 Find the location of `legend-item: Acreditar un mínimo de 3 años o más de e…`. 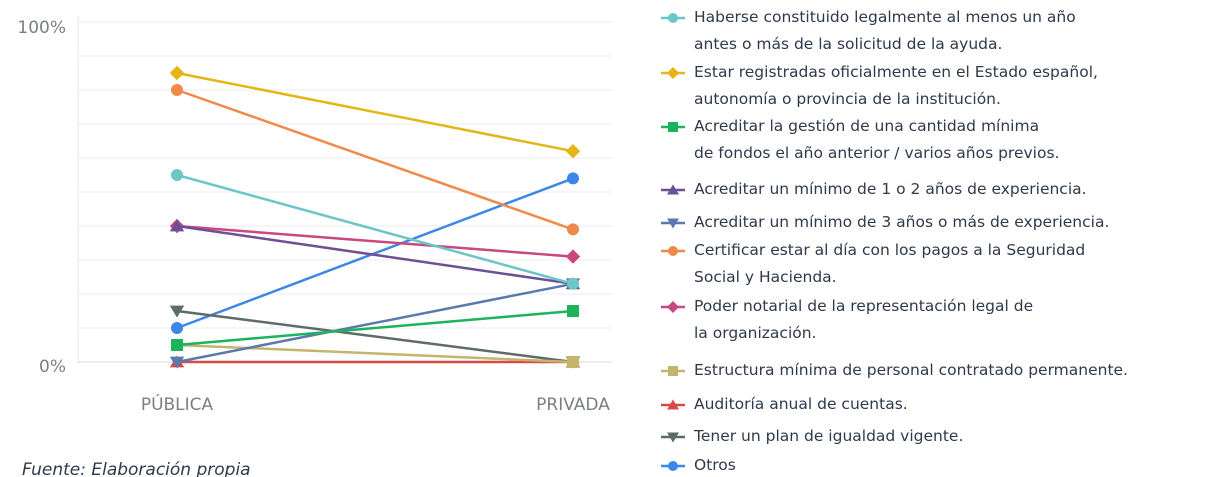

legend-item: Acreditar un mínimo de 3 años o más de e… is located at coordinates (884, 222).